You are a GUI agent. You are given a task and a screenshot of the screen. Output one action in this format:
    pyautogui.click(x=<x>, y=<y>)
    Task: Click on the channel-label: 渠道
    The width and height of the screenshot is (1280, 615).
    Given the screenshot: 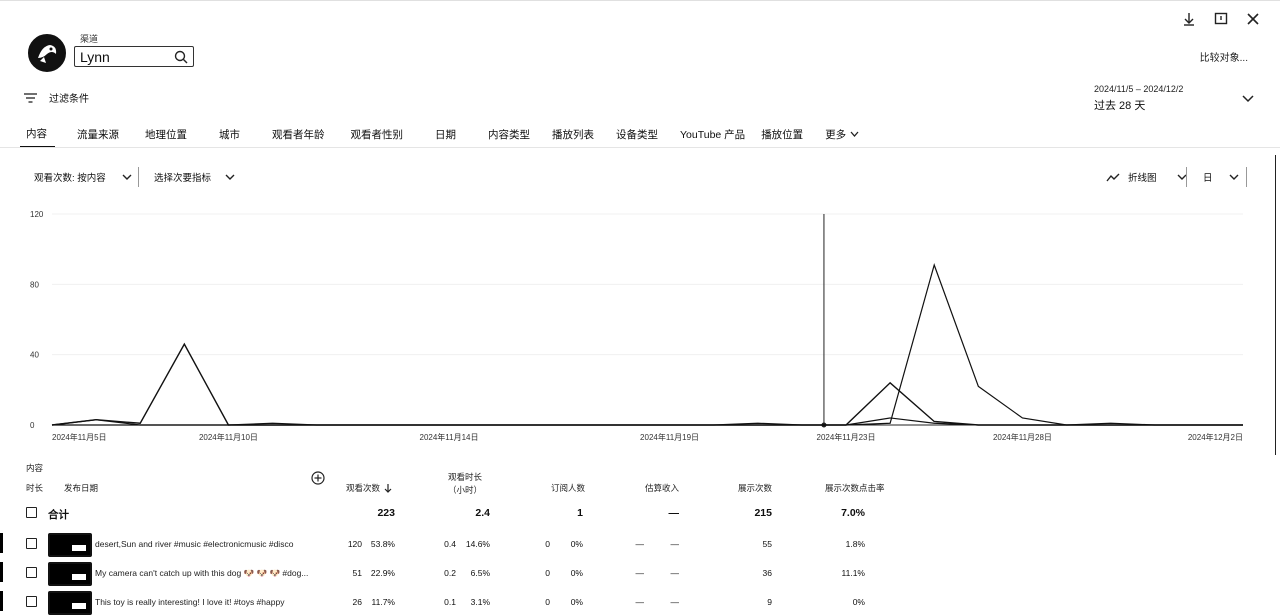 What is the action you would take?
    pyautogui.click(x=89, y=39)
    